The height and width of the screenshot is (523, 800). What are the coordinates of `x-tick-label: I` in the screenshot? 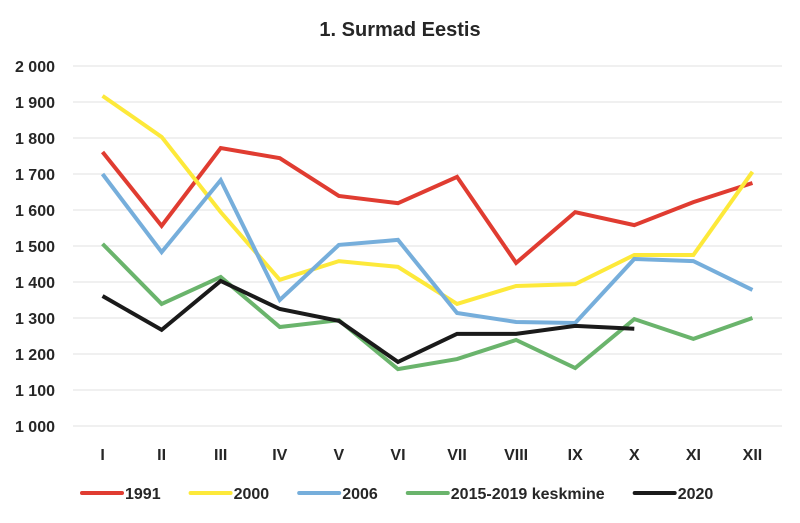 It's located at (102, 455).